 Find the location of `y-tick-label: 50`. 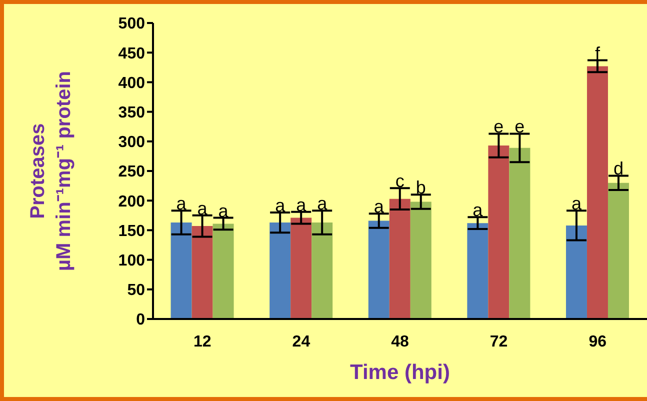

y-tick-label: 50 is located at coordinates (136, 291).